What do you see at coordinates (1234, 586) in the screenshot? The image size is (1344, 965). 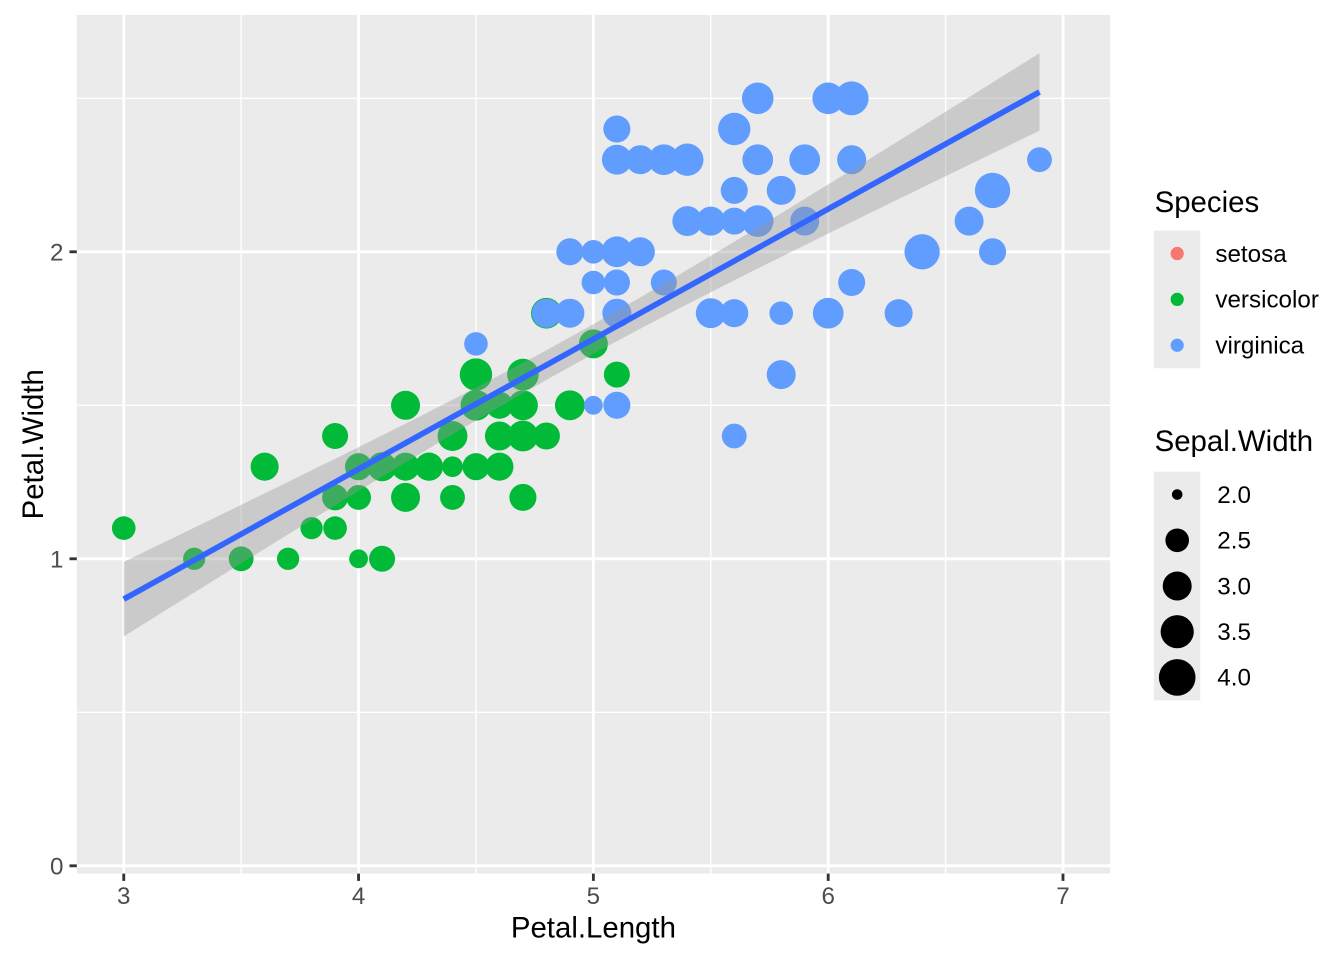 I see `svg-text: 3.0` at bounding box center [1234, 586].